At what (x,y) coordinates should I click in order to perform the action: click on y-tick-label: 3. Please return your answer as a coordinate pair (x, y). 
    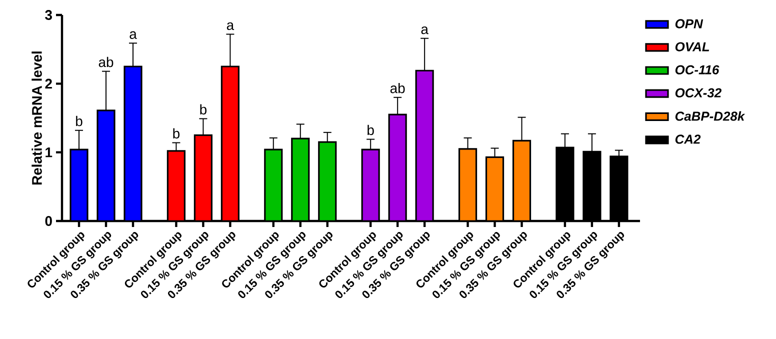
    Looking at the image, I should click on (48, 15).